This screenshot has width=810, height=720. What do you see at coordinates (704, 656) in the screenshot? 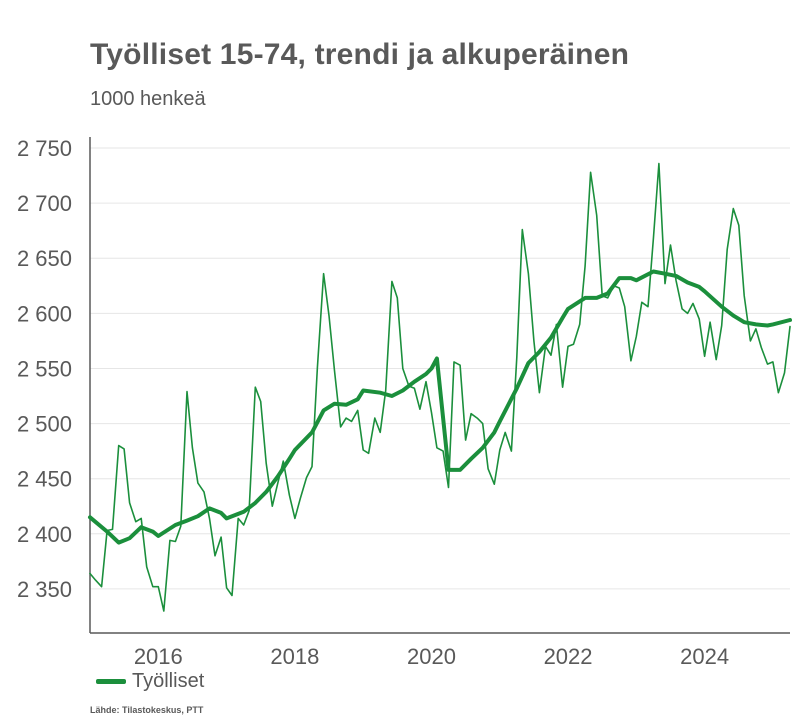
I see `x-tick-label: 2024` at bounding box center [704, 656].